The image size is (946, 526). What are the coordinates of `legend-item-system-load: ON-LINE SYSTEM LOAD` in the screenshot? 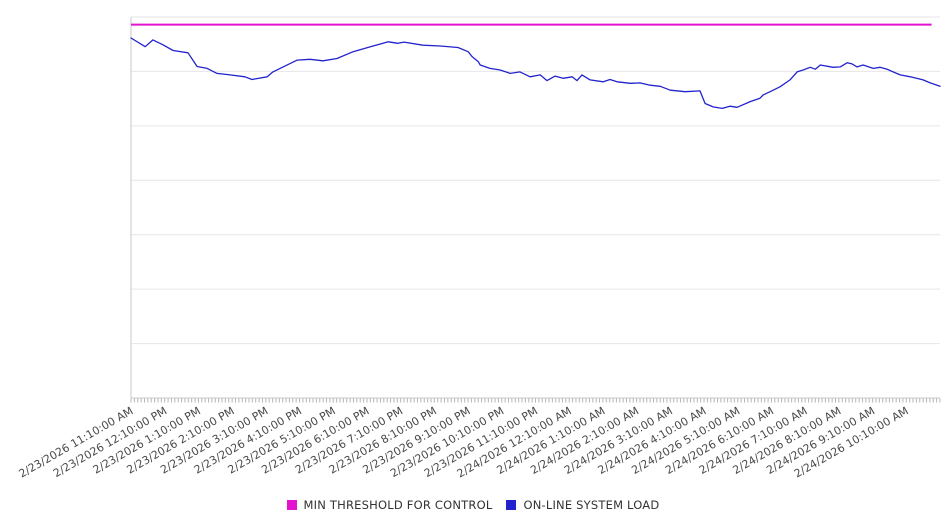 It's located at (582, 505).